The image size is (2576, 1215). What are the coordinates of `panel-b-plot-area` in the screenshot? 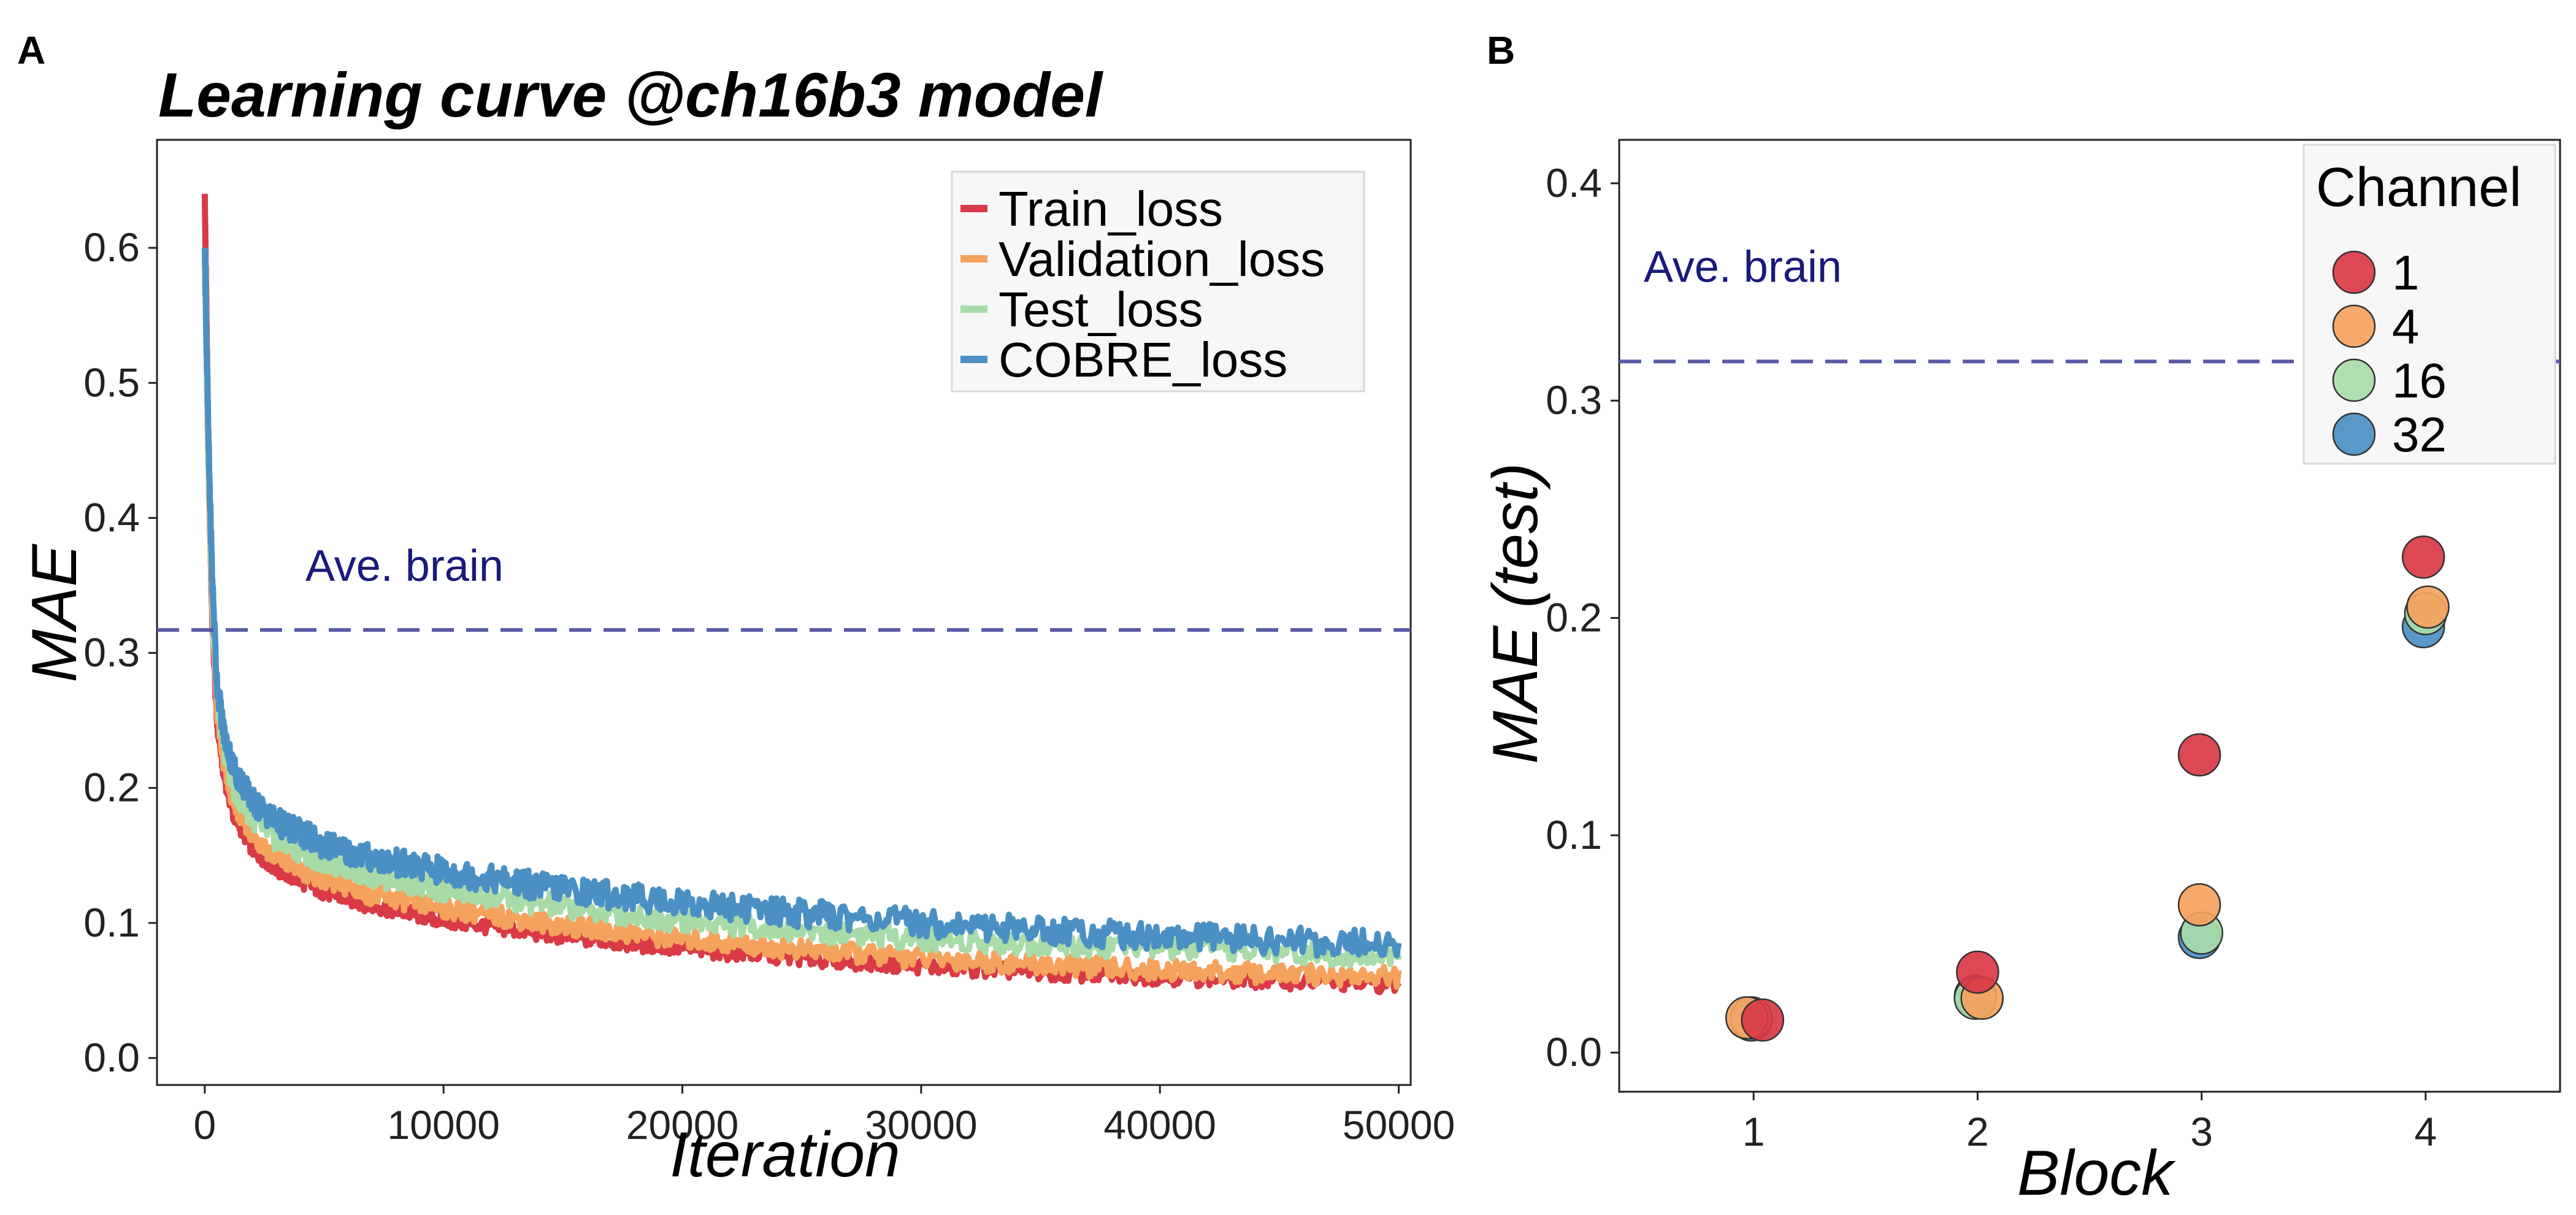 It's located at (2087, 788).